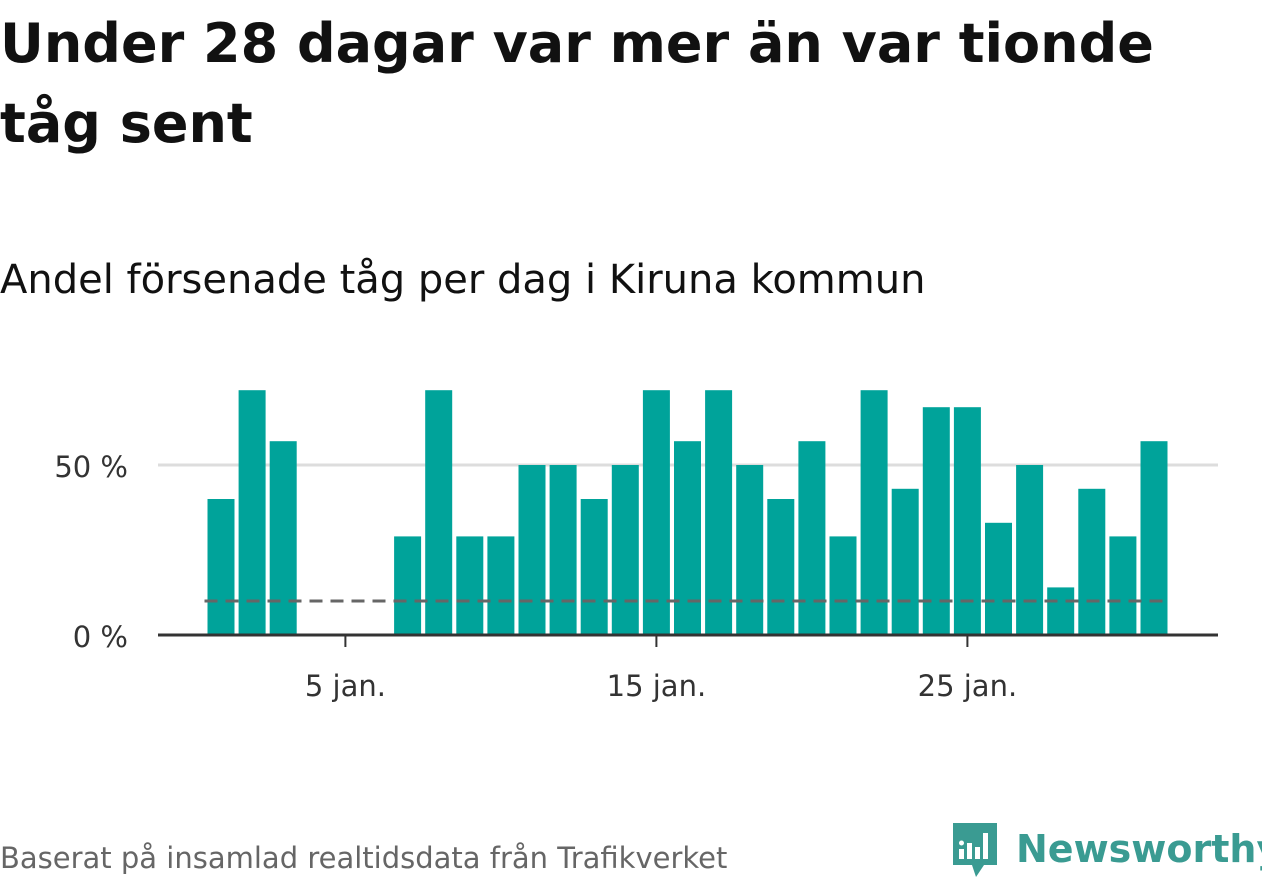 This screenshot has height=880, width=1262. Describe the element at coordinates (91, 467) in the screenshot. I see `y-tick-label: 50 %` at that location.